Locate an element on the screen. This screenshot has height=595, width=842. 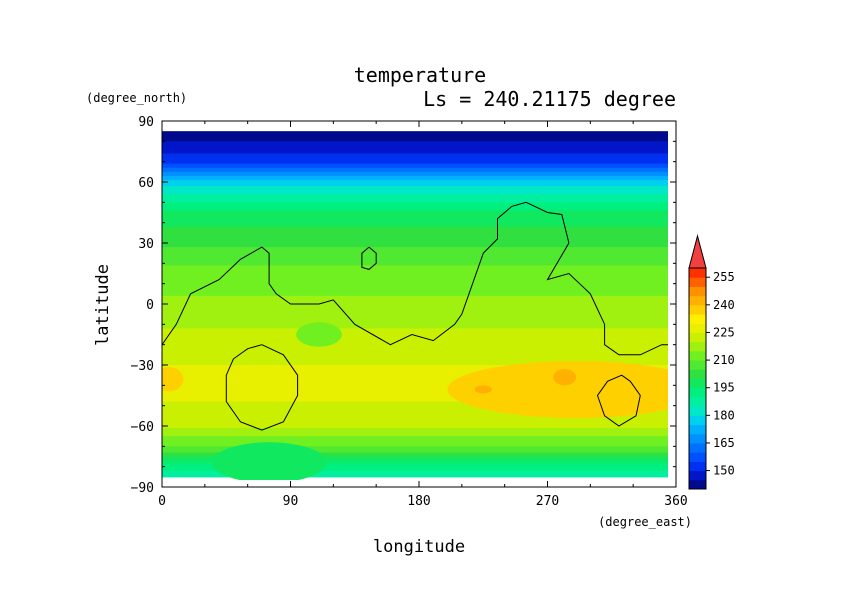
y-unit-label: (degree_north) is located at coordinates (136, 98).